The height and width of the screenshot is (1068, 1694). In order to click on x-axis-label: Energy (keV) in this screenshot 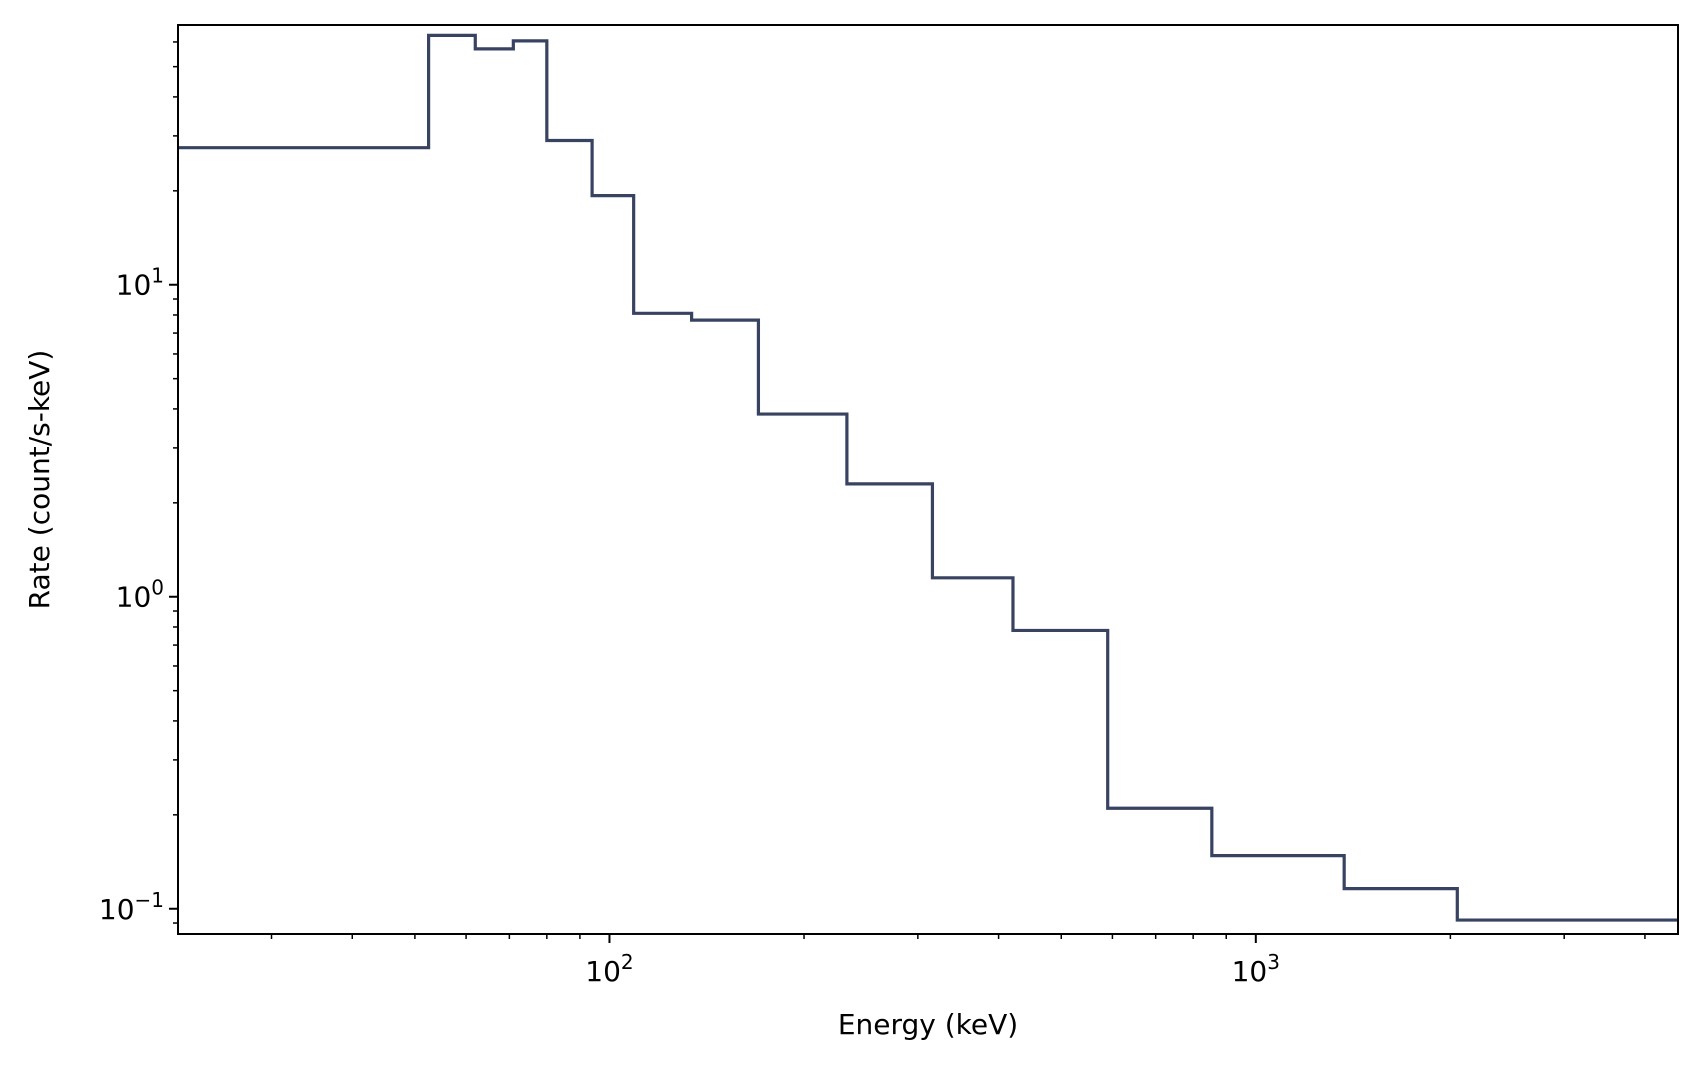, I will do `click(928, 1024)`.